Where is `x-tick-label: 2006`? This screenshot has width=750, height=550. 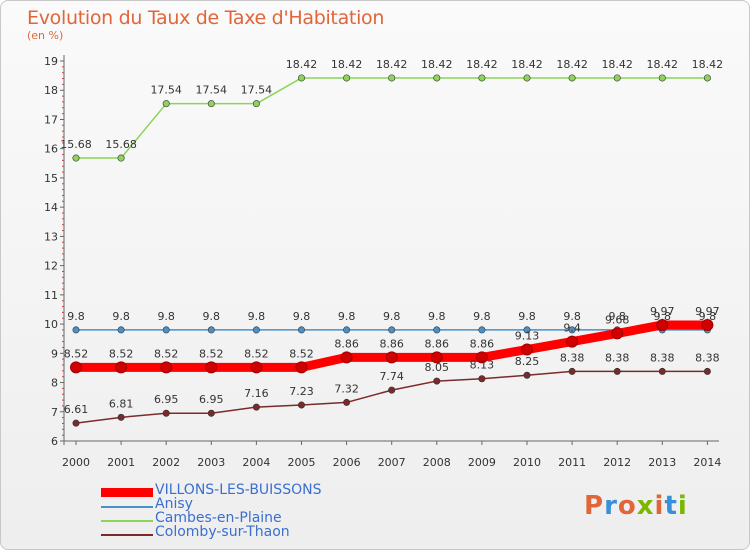
x-tick-label: 2006 is located at coordinates (347, 462).